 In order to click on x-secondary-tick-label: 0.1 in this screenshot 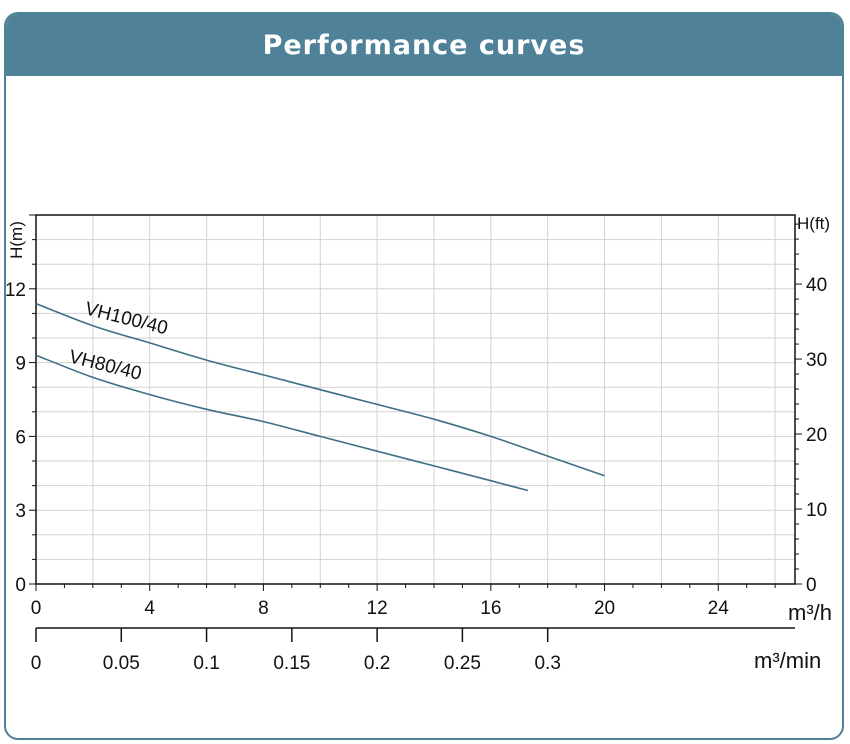, I will do `click(206, 663)`.